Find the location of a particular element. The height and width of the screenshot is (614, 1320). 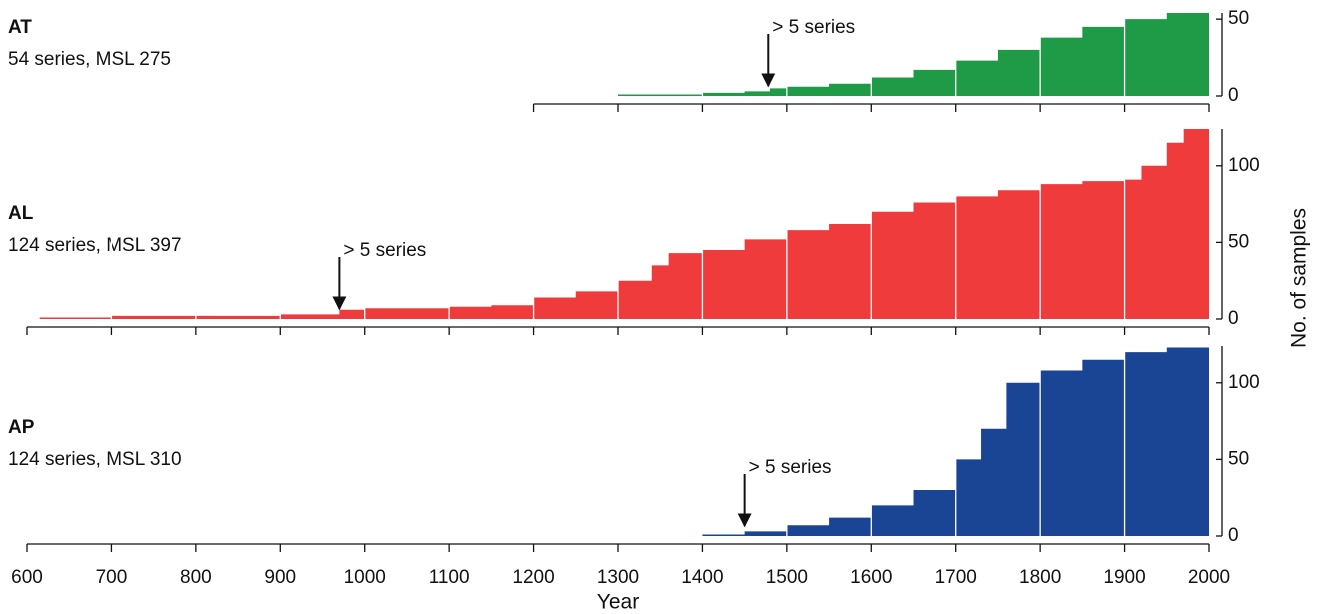

x-tick-label: 1500 is located at coordinates (787, 577).